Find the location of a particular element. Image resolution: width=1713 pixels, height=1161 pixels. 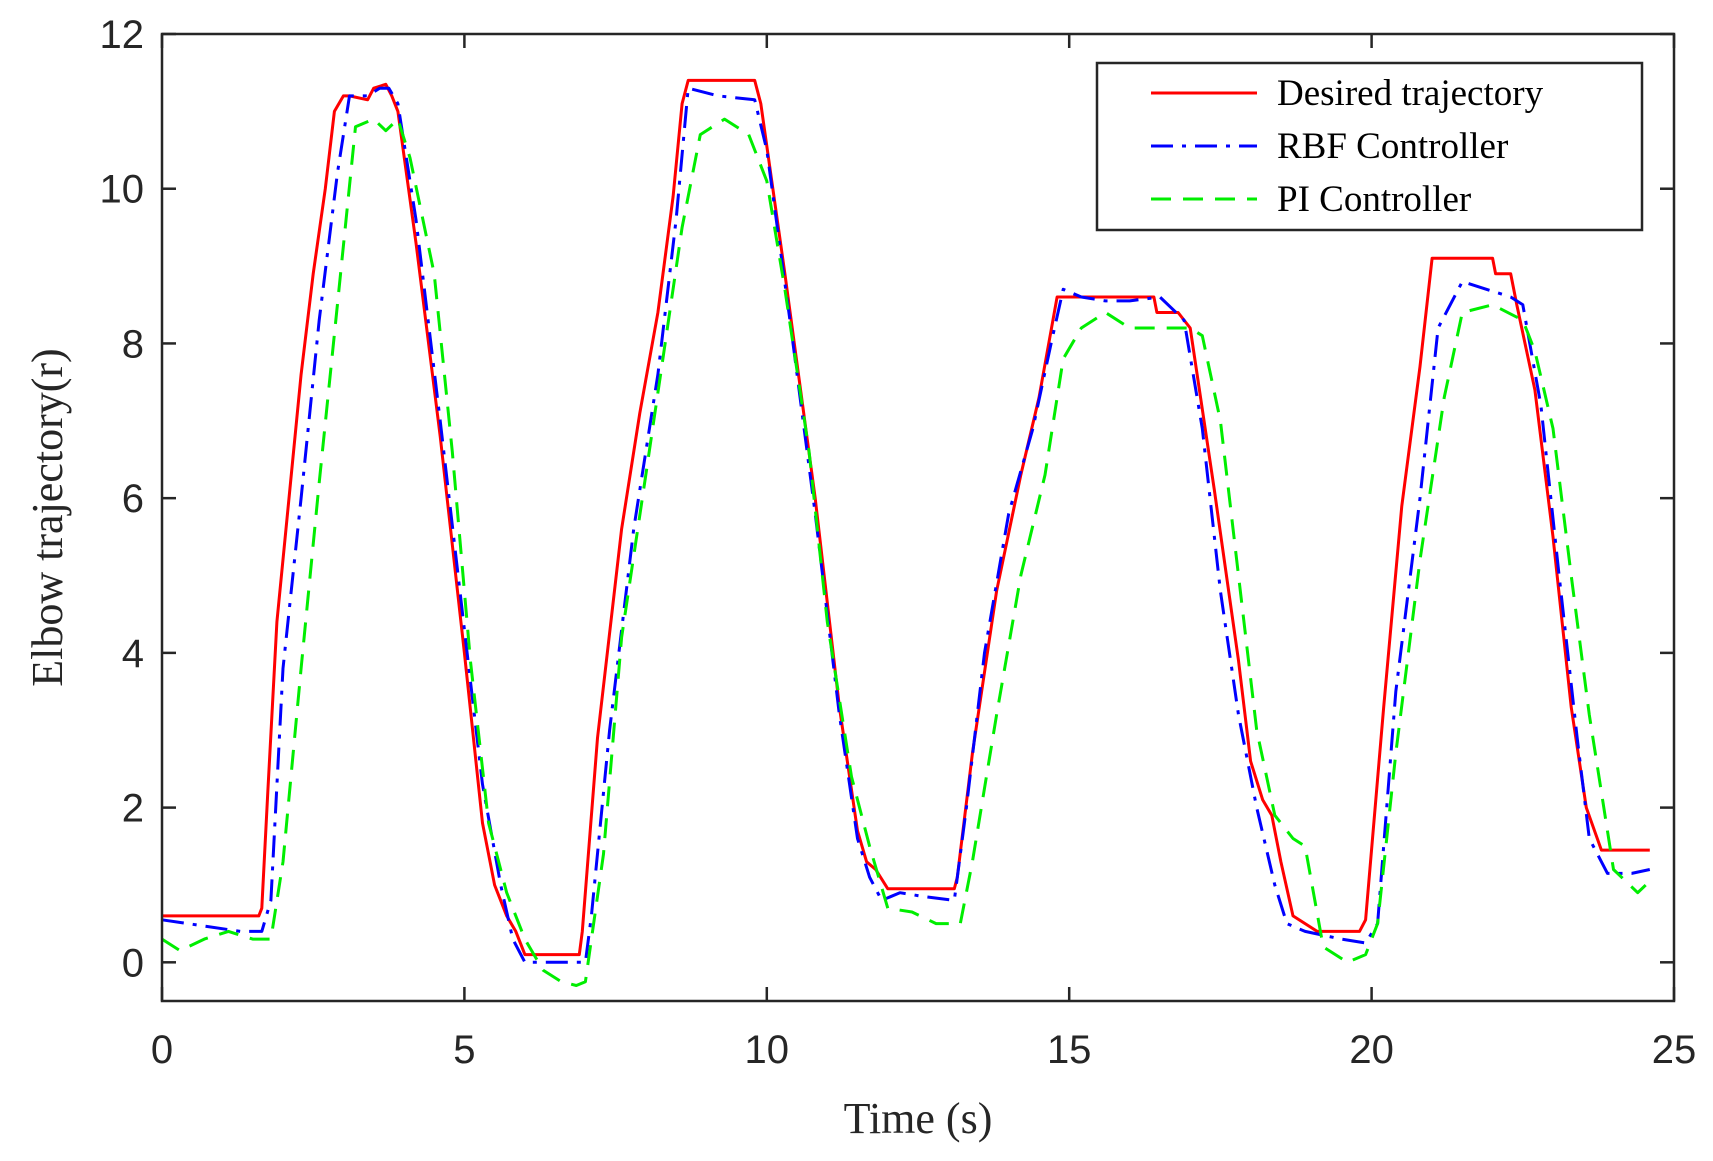

legend-box is located at coordinates (1369, 146).